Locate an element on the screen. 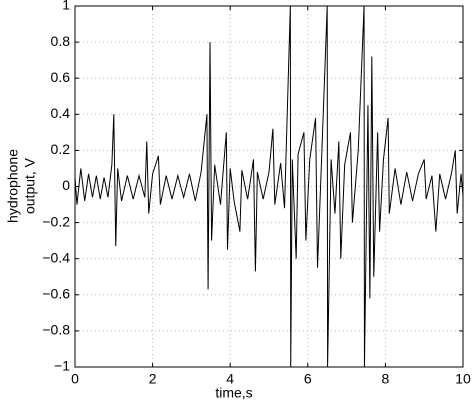  y-axis-label: output, V is located at coordinates (30, 185).